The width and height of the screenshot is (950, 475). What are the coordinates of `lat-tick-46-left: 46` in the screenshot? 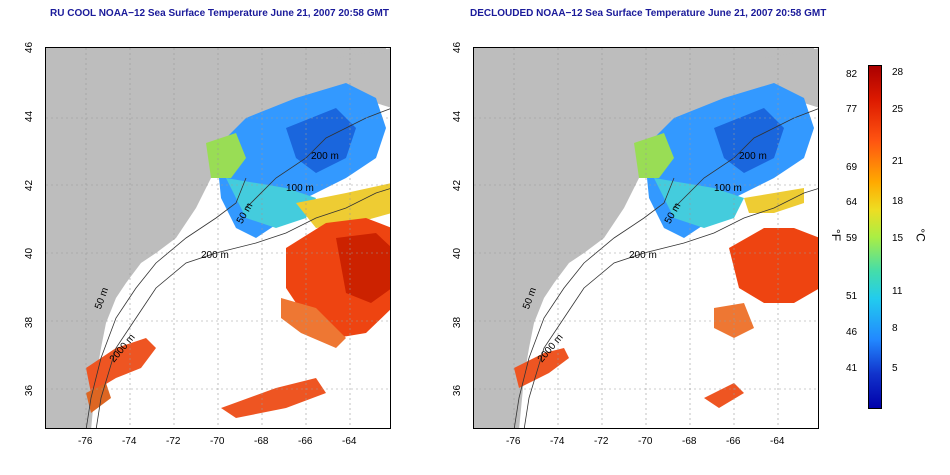 It's located at (30, 47).